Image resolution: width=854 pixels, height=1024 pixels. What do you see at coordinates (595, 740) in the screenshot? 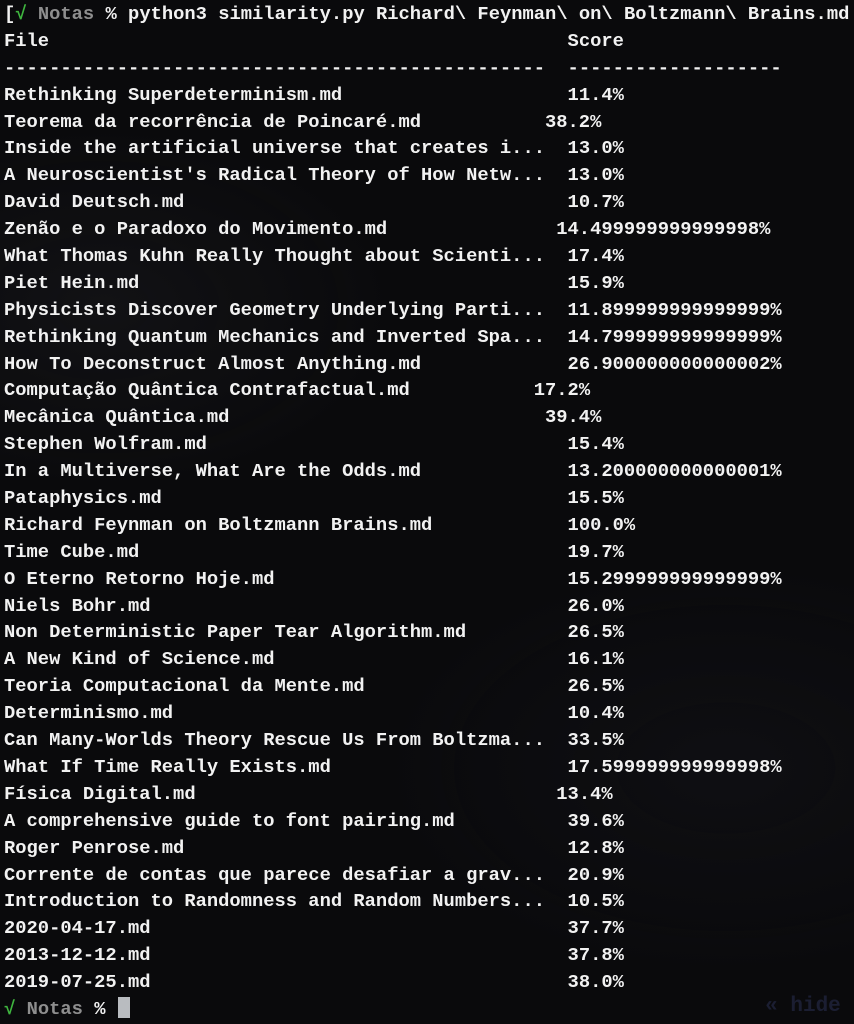
I see `score-value: 33.5%` at bounding box center [595, 740].